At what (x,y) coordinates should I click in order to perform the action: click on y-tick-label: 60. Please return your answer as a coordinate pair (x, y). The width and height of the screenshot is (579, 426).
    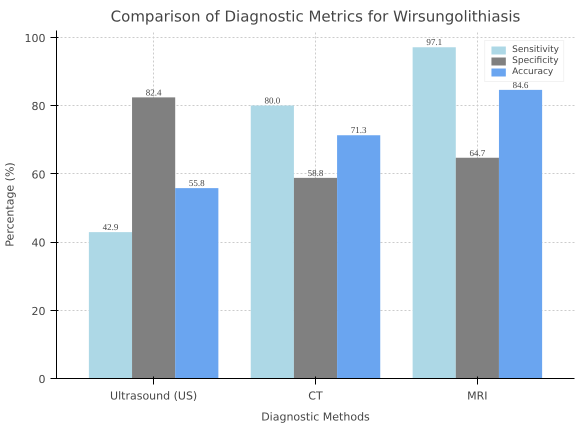
    Looking at the image, I should click on (39, 175).